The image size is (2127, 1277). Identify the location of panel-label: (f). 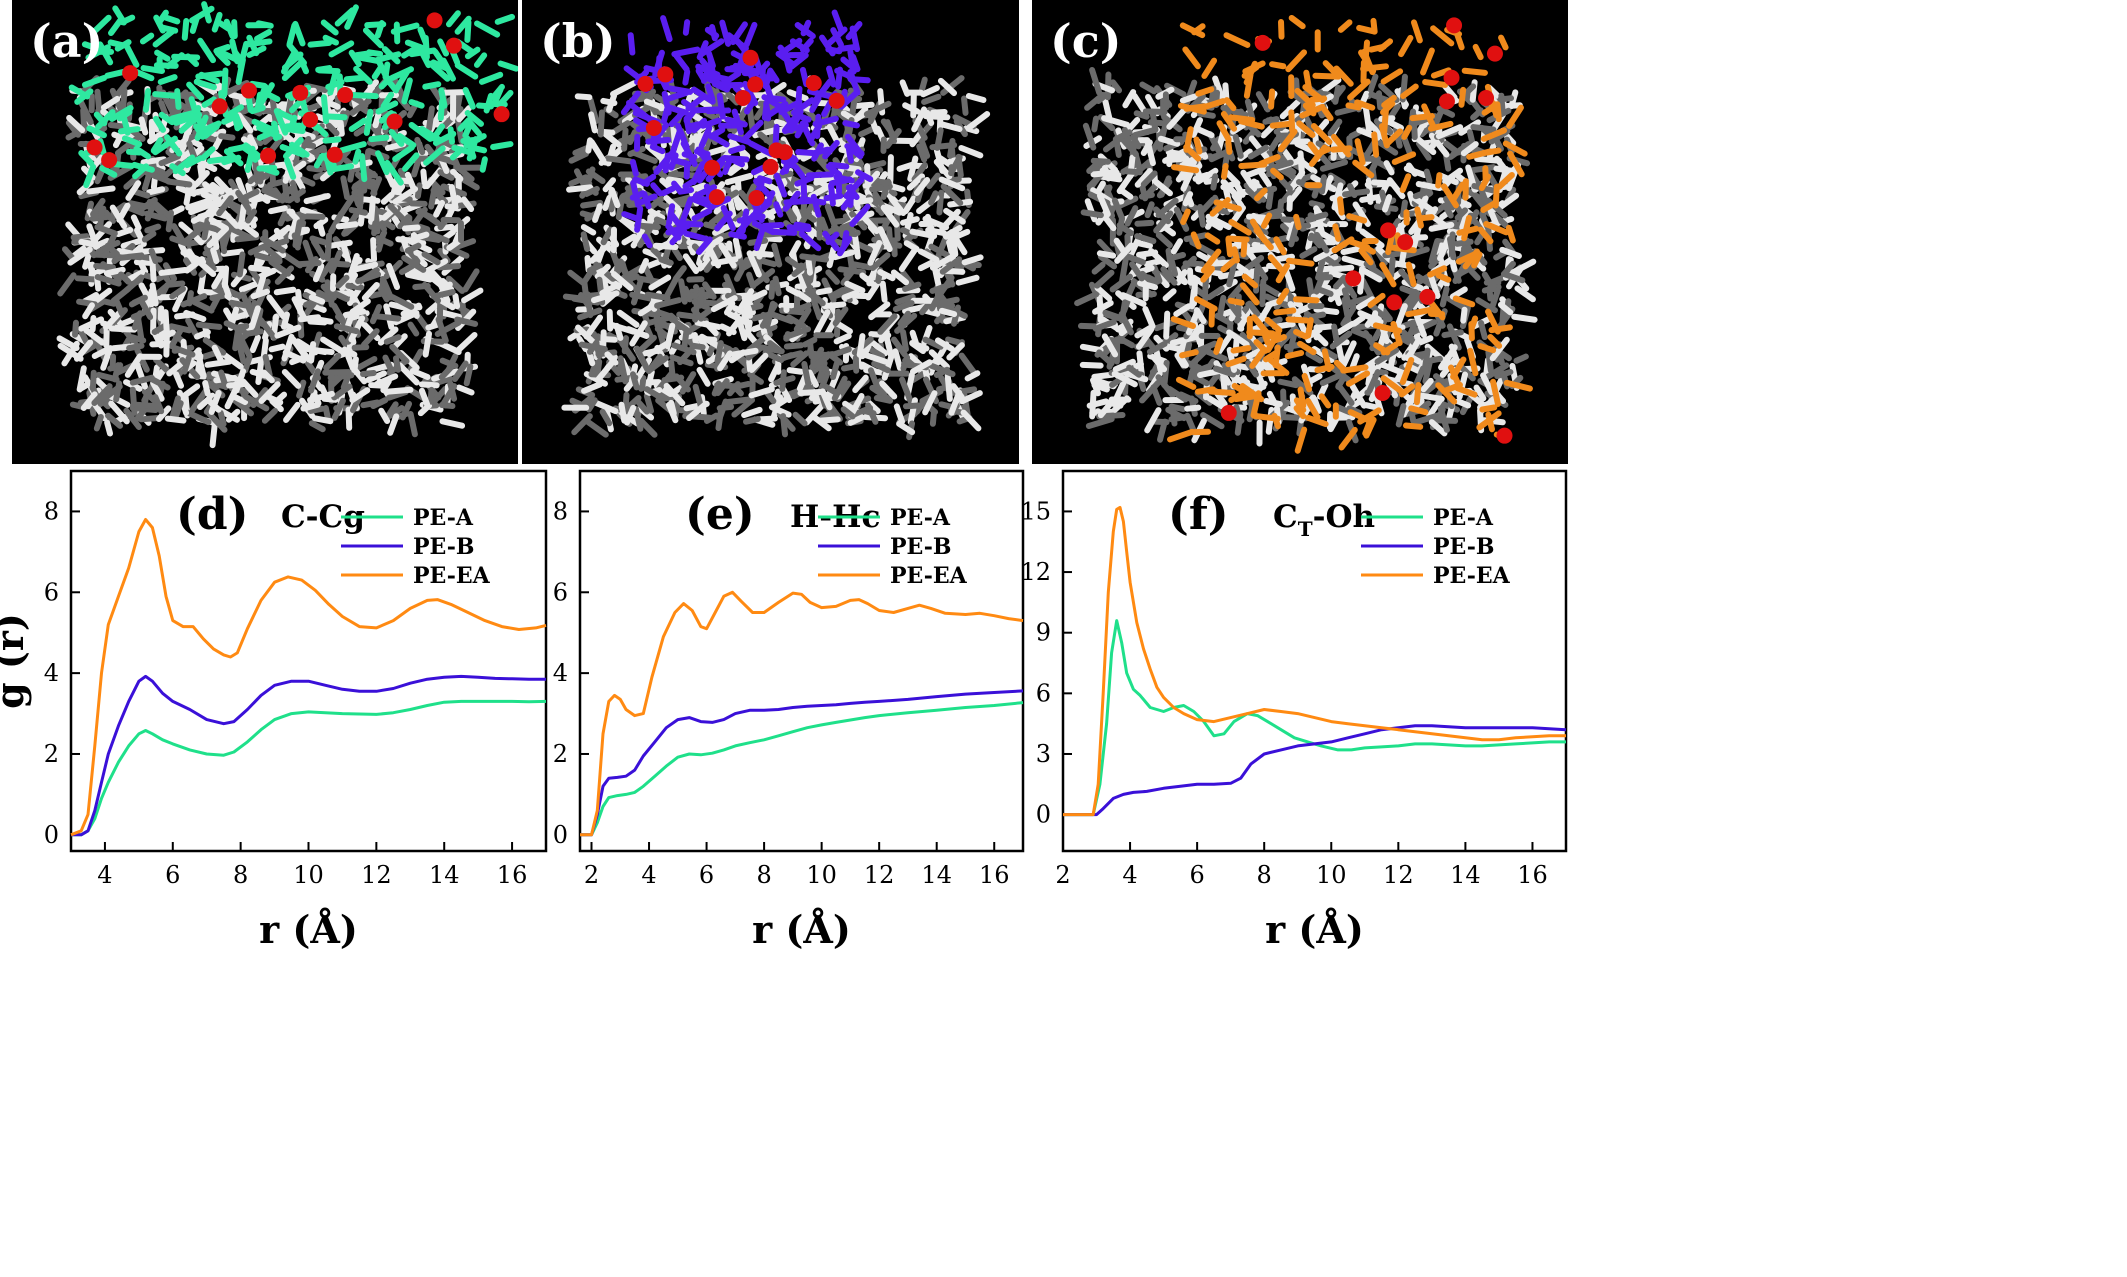
(1198, 514).